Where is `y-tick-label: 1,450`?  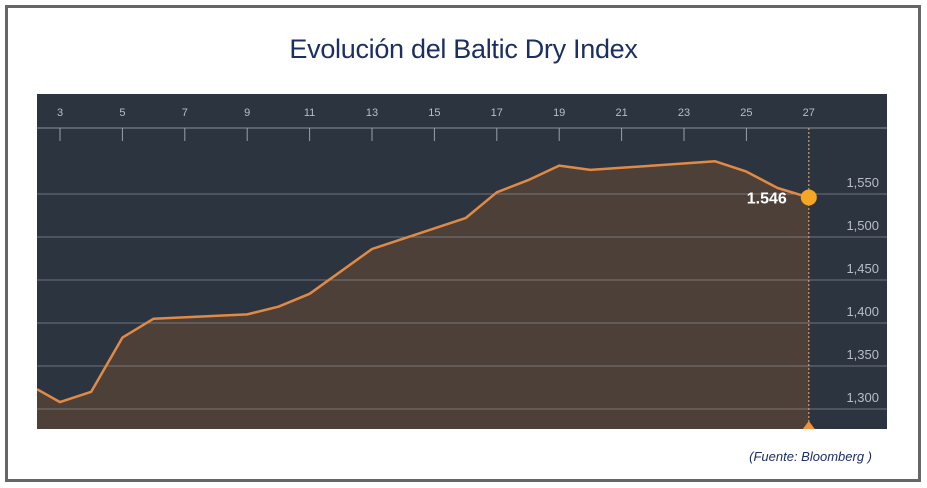 y-tick-label: 1,450 is located at coordinates (862, 268).